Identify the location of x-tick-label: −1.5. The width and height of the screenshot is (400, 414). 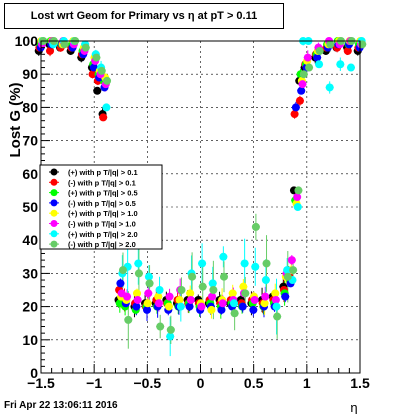
(41, 383).